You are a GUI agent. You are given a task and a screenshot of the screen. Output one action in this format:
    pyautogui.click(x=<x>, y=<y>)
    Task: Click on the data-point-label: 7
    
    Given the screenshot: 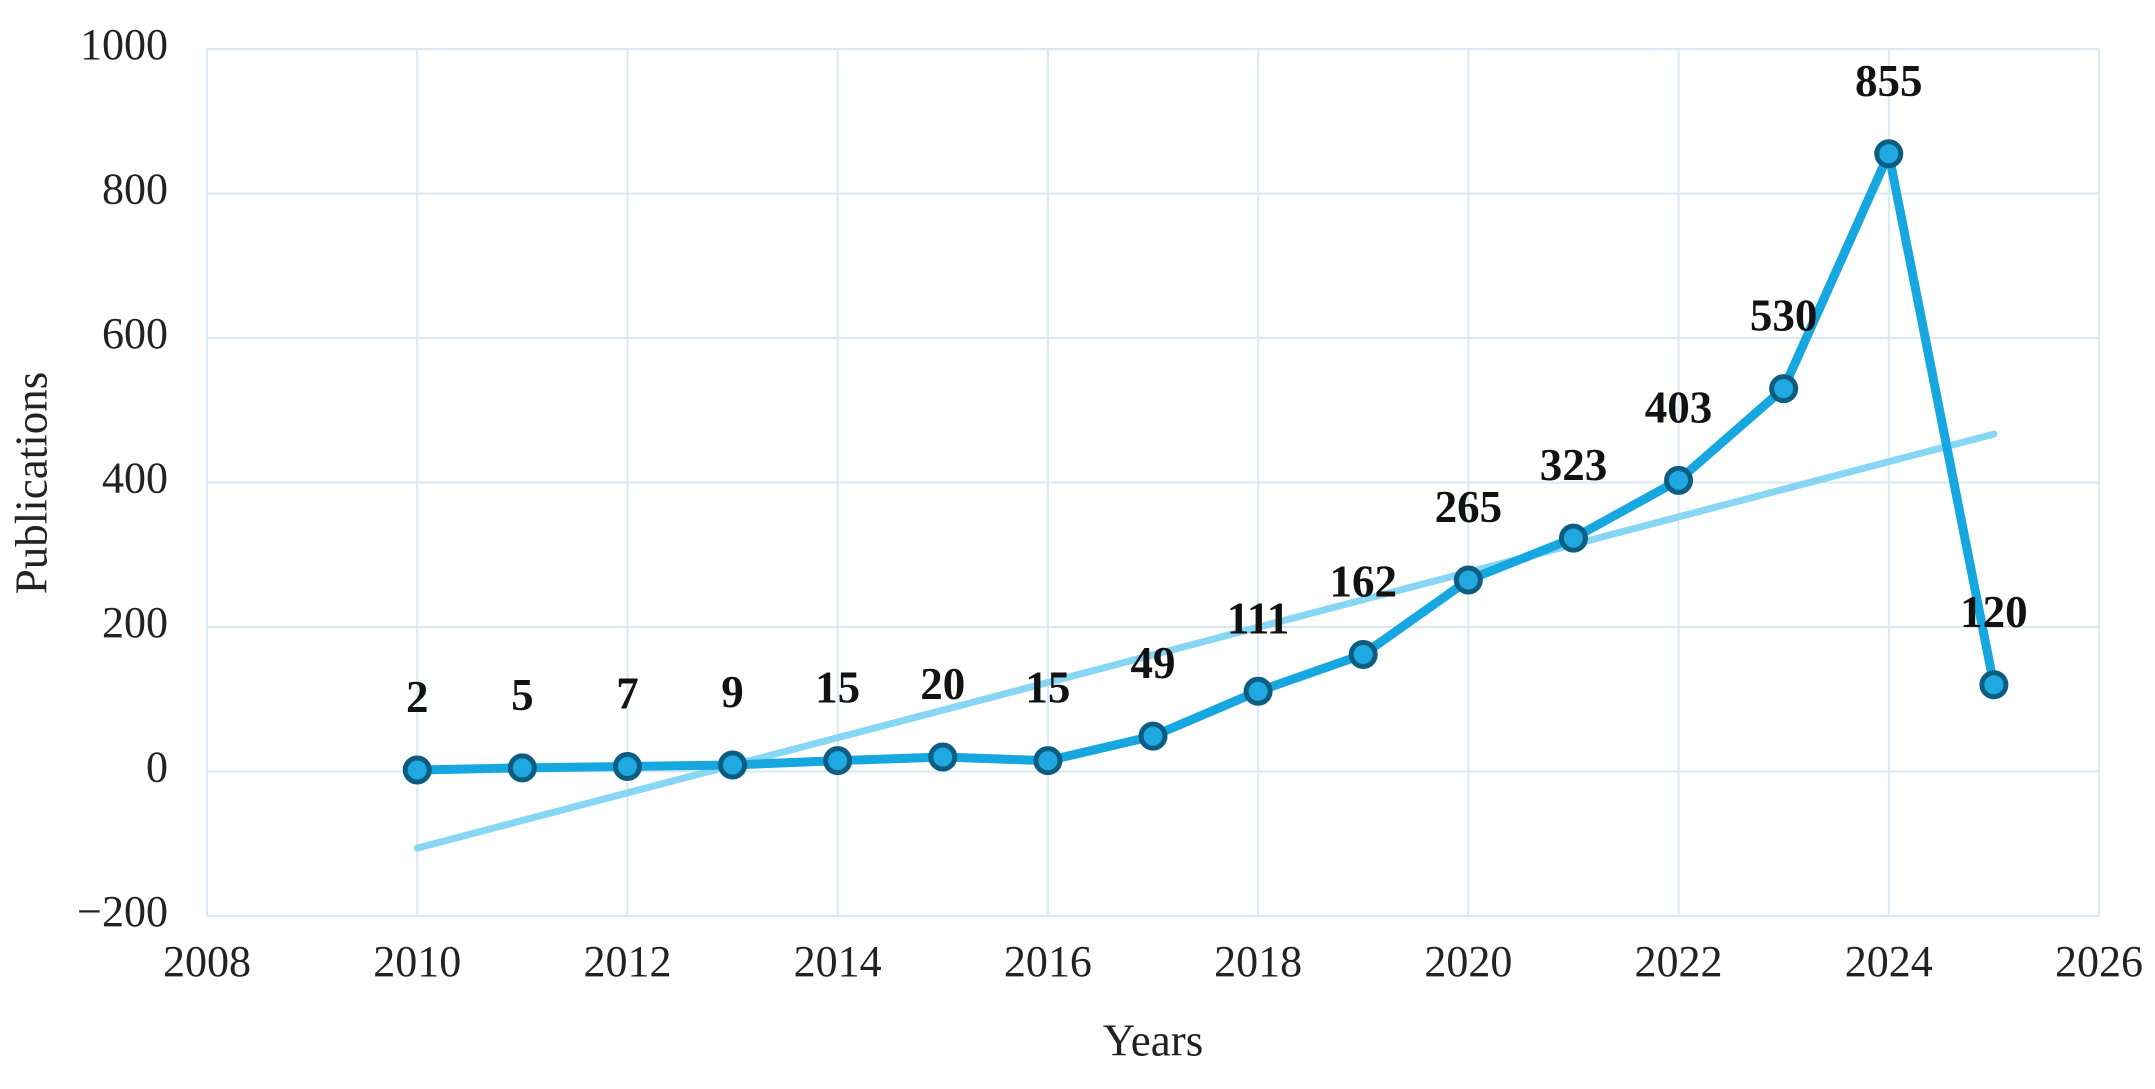 What is the action you would take?
    pyautogui.click(x=627, y=693)
    